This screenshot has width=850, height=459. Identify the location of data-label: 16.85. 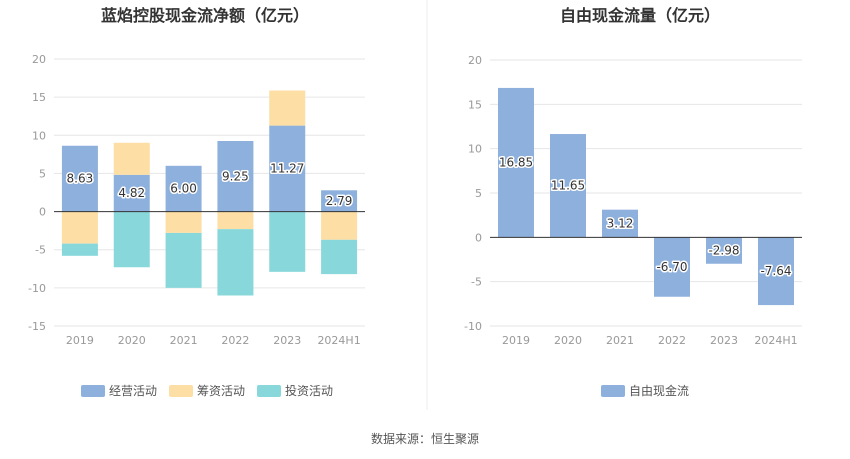
(516, 163).